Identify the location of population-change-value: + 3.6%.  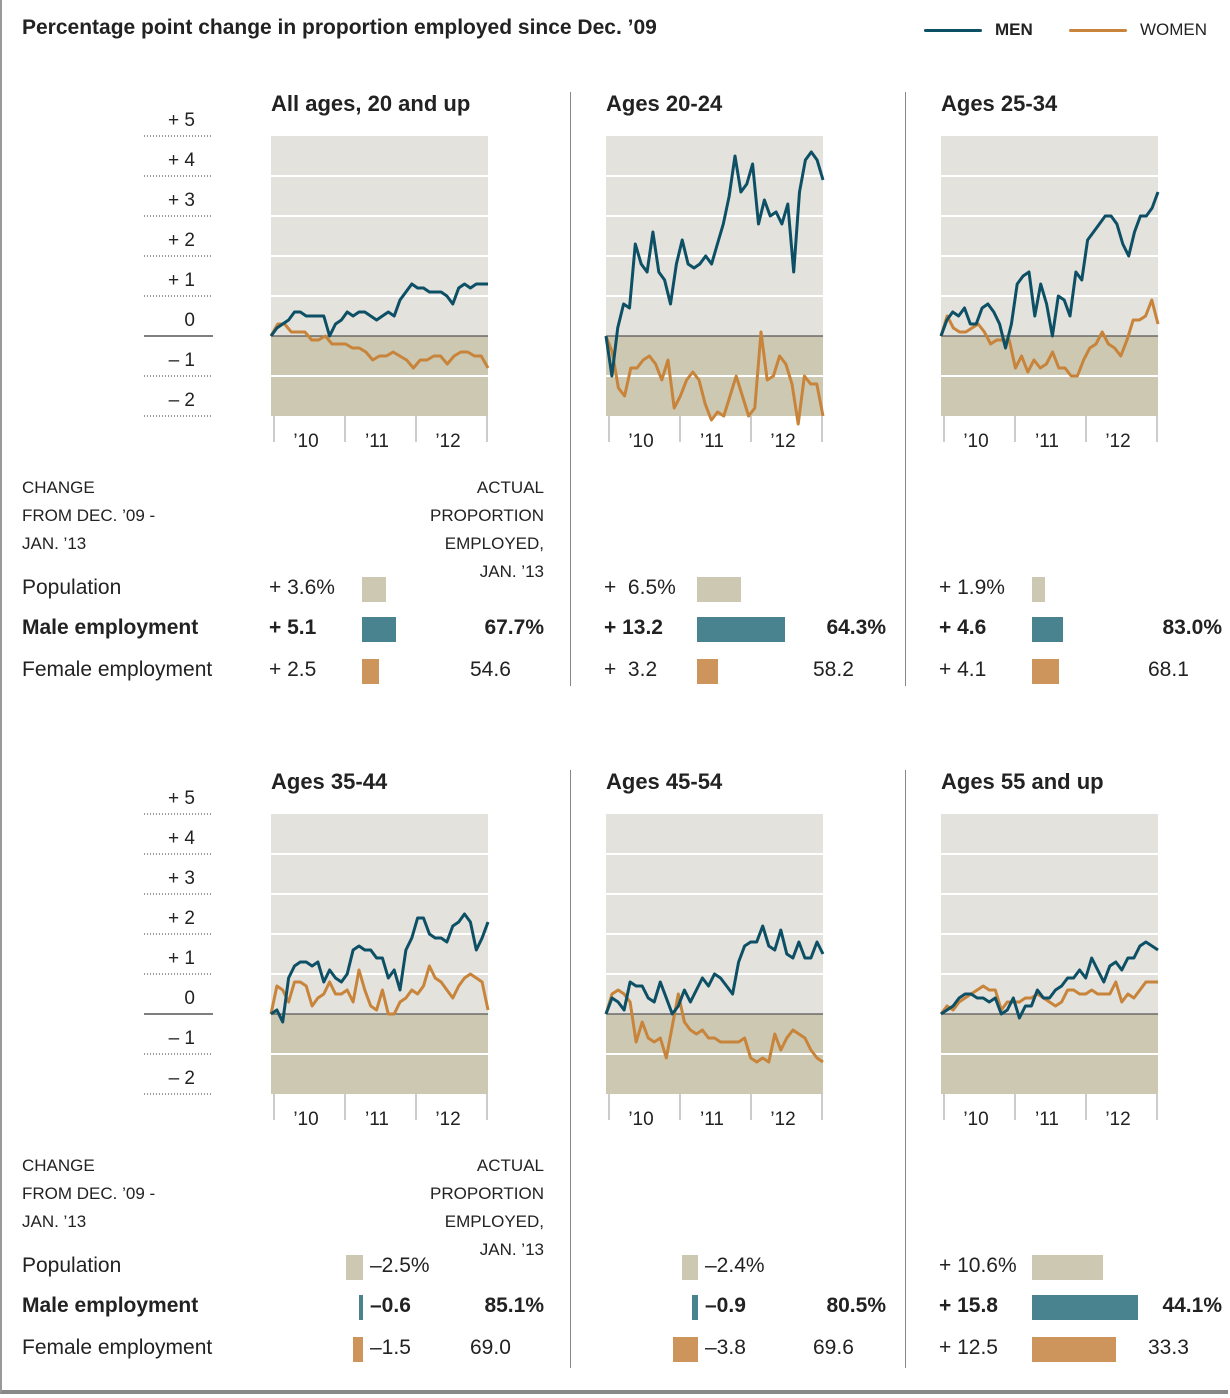
(302, 587).